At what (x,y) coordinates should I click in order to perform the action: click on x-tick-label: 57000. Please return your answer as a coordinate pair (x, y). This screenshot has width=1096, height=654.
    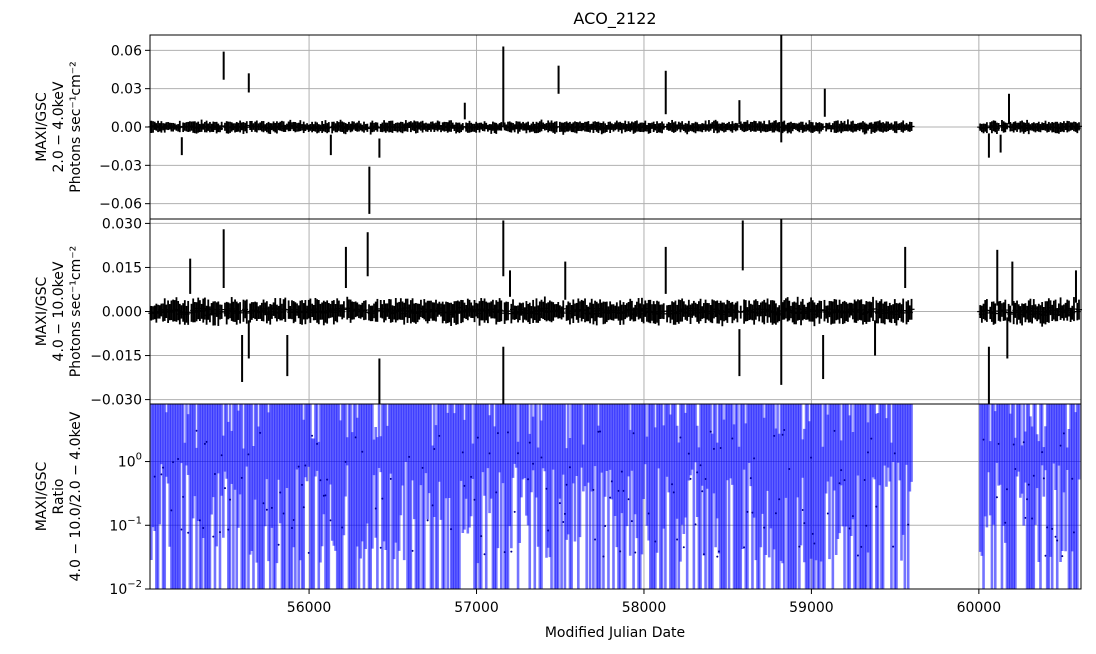
    Looking at the image, I should click on (476, 608).